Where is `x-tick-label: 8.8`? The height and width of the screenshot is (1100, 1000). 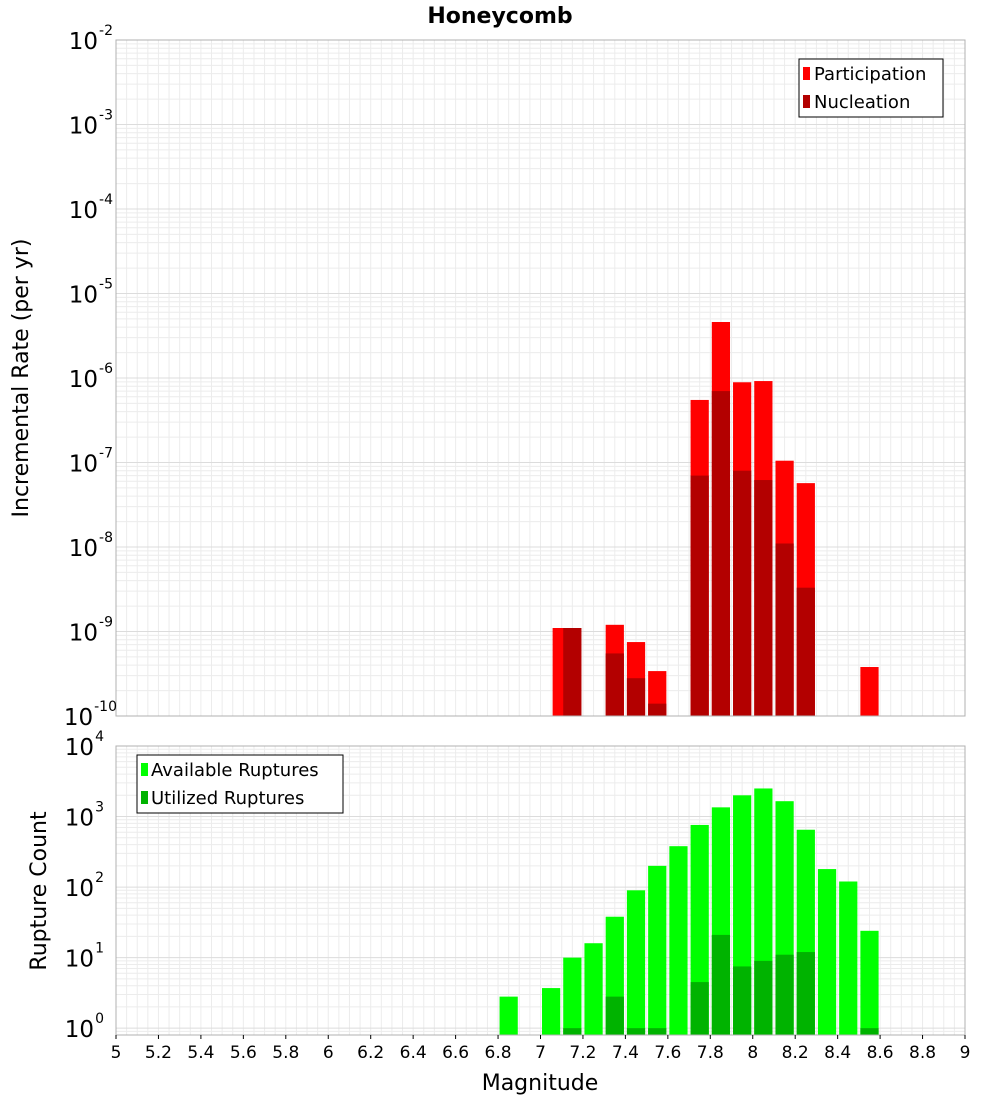 x-tick-label: 8.8 is located at coordinates (922, 1053).